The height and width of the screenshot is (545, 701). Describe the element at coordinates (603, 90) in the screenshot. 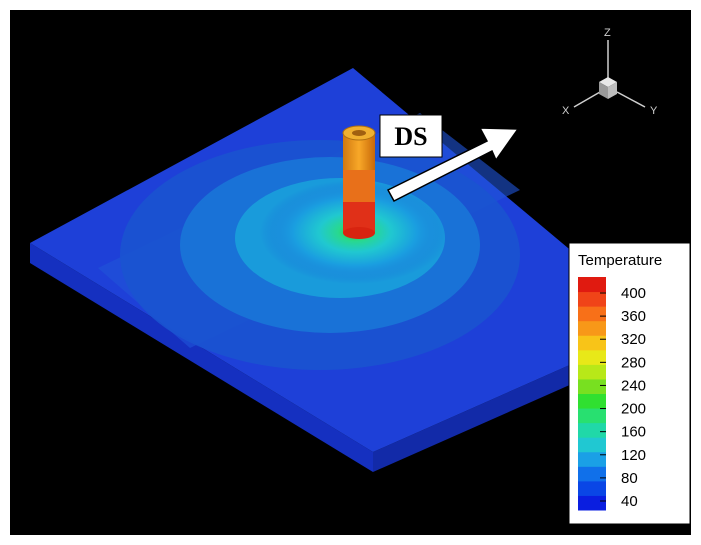

I see `axis-cube-left` at that location.